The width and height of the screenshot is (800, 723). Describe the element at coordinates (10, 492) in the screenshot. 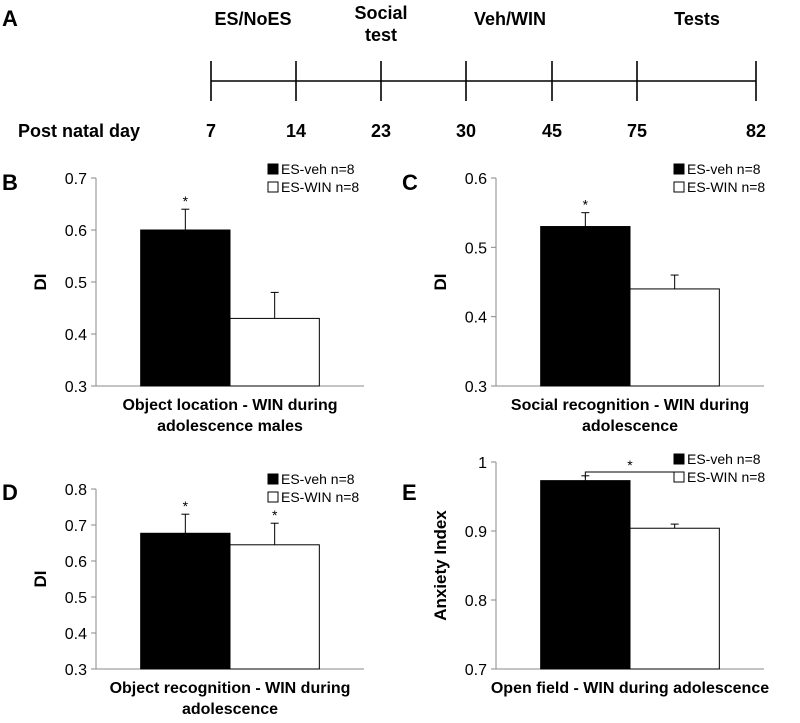

I see `panel-letter: D` at that location.